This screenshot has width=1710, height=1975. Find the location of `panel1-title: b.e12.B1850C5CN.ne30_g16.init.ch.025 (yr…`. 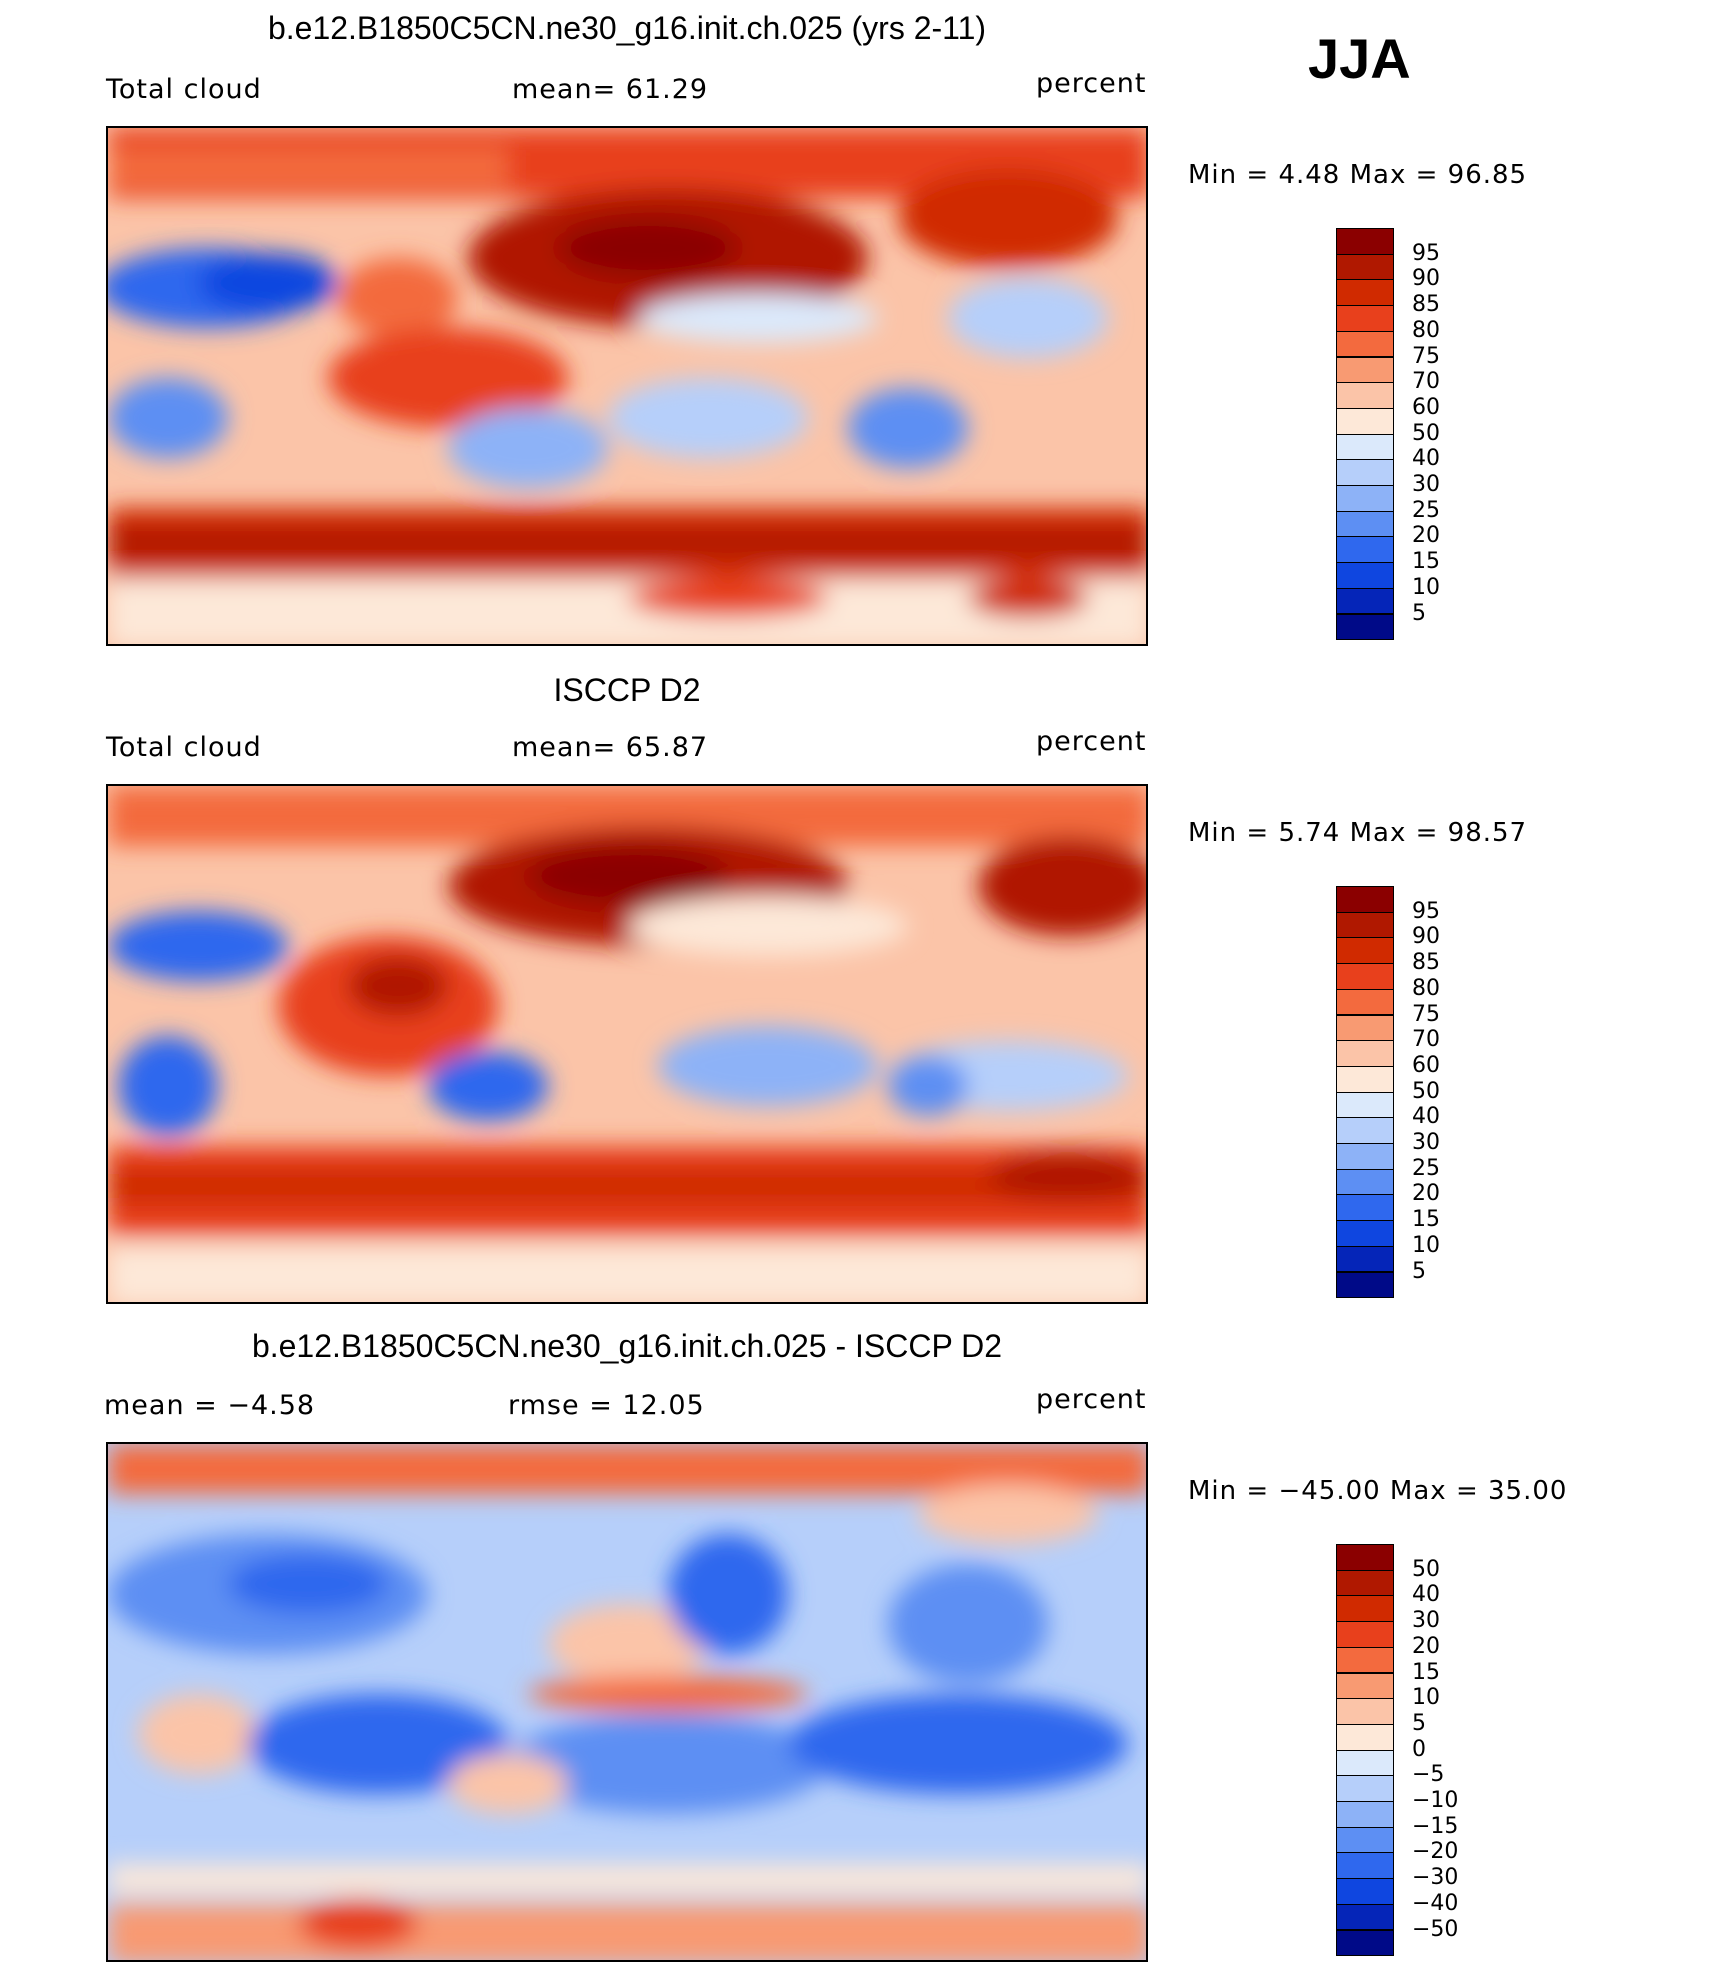

panel1-title: b.e12.B1850C5CN.ne30_g16.init.ch.025 (yr… is located at coordinates (627, 28).